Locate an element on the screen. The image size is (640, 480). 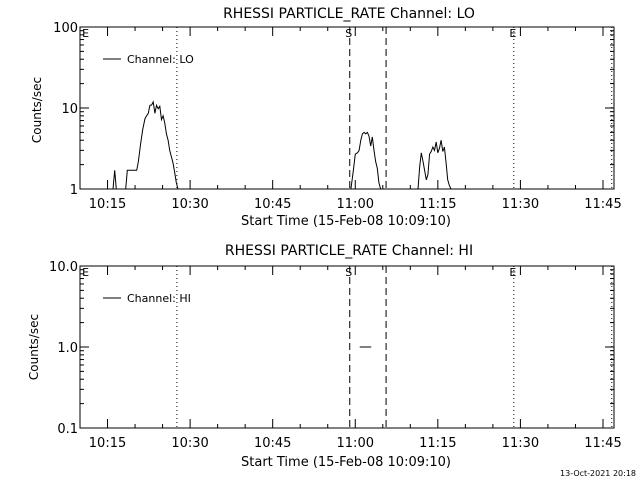
chart-title: RHESSI PARTICLE_RATE Channel: HI is located at coordinates (349, 251).